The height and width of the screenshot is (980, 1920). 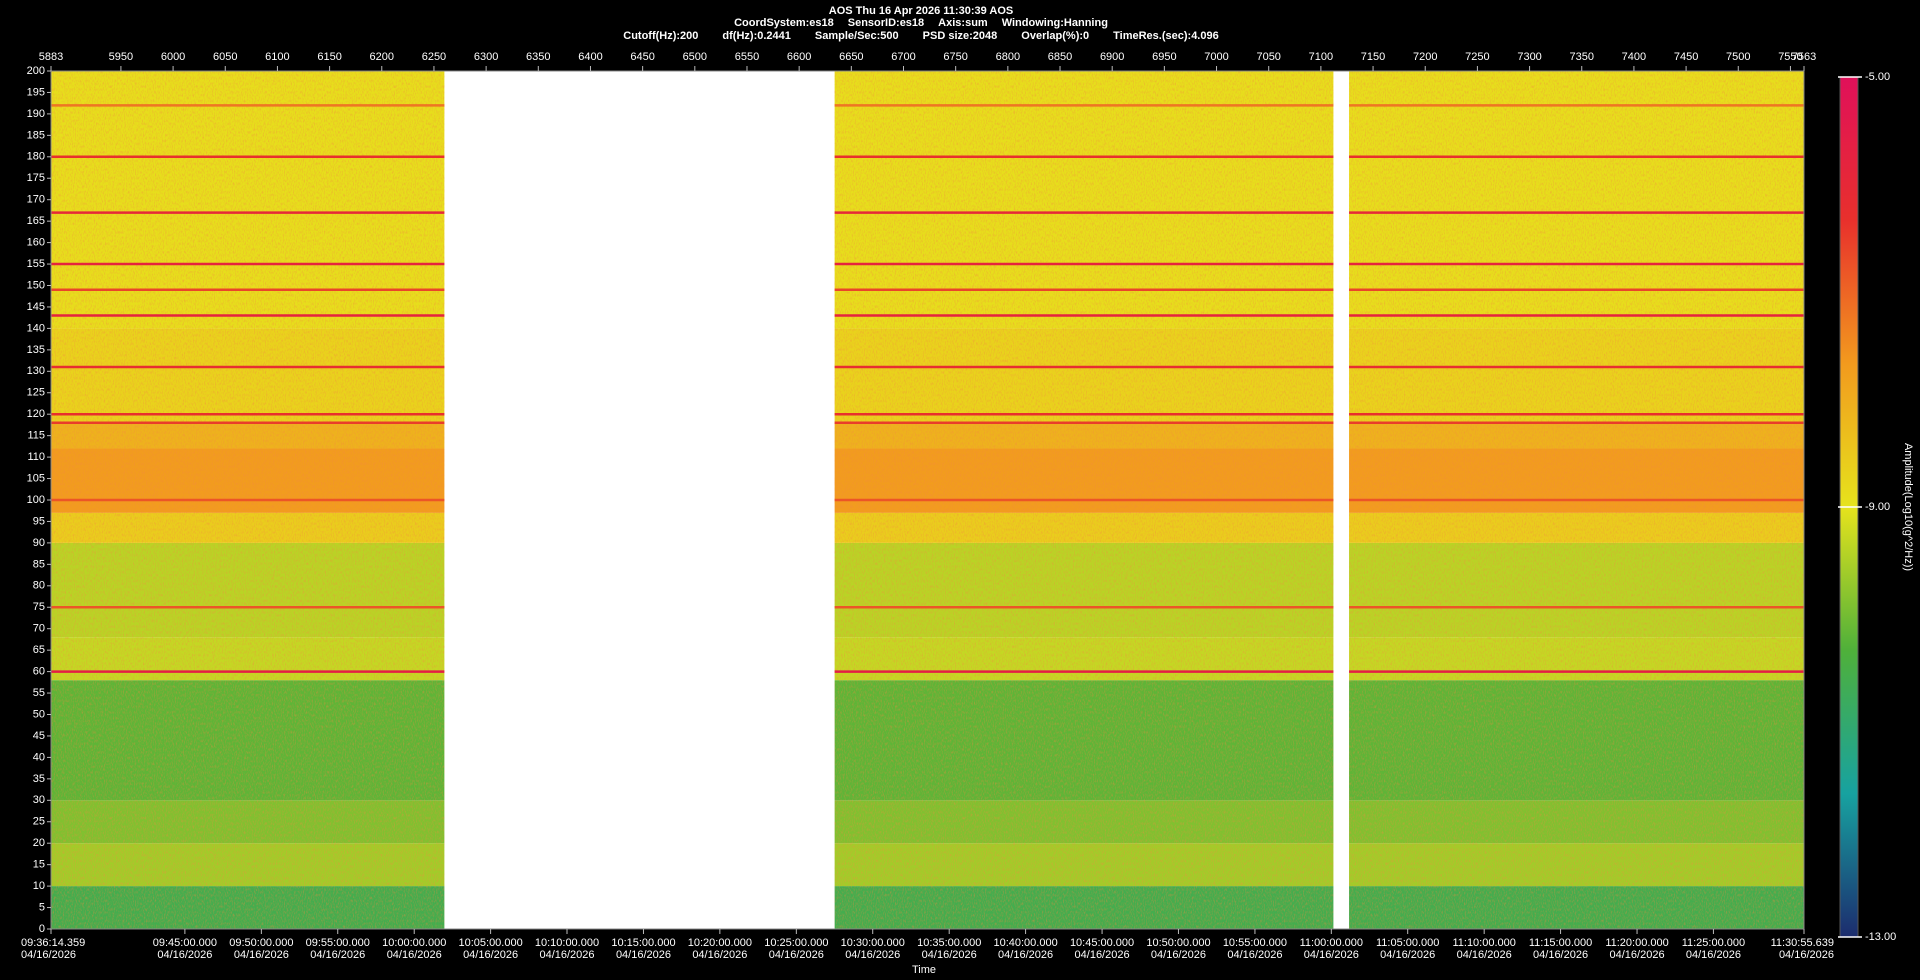 I want to click on x-tick-label: 7200, so click(x=1425, y=57).